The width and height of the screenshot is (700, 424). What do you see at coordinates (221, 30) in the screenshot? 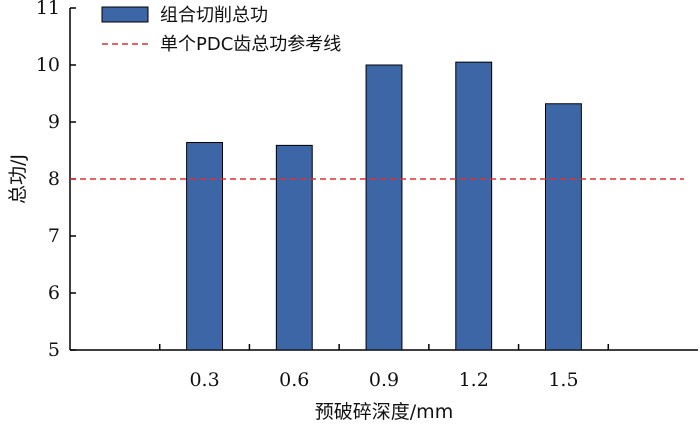
I see `legend: 组合切削总功 单个PDC齿总功参考线` at bounding box center [221, 30].